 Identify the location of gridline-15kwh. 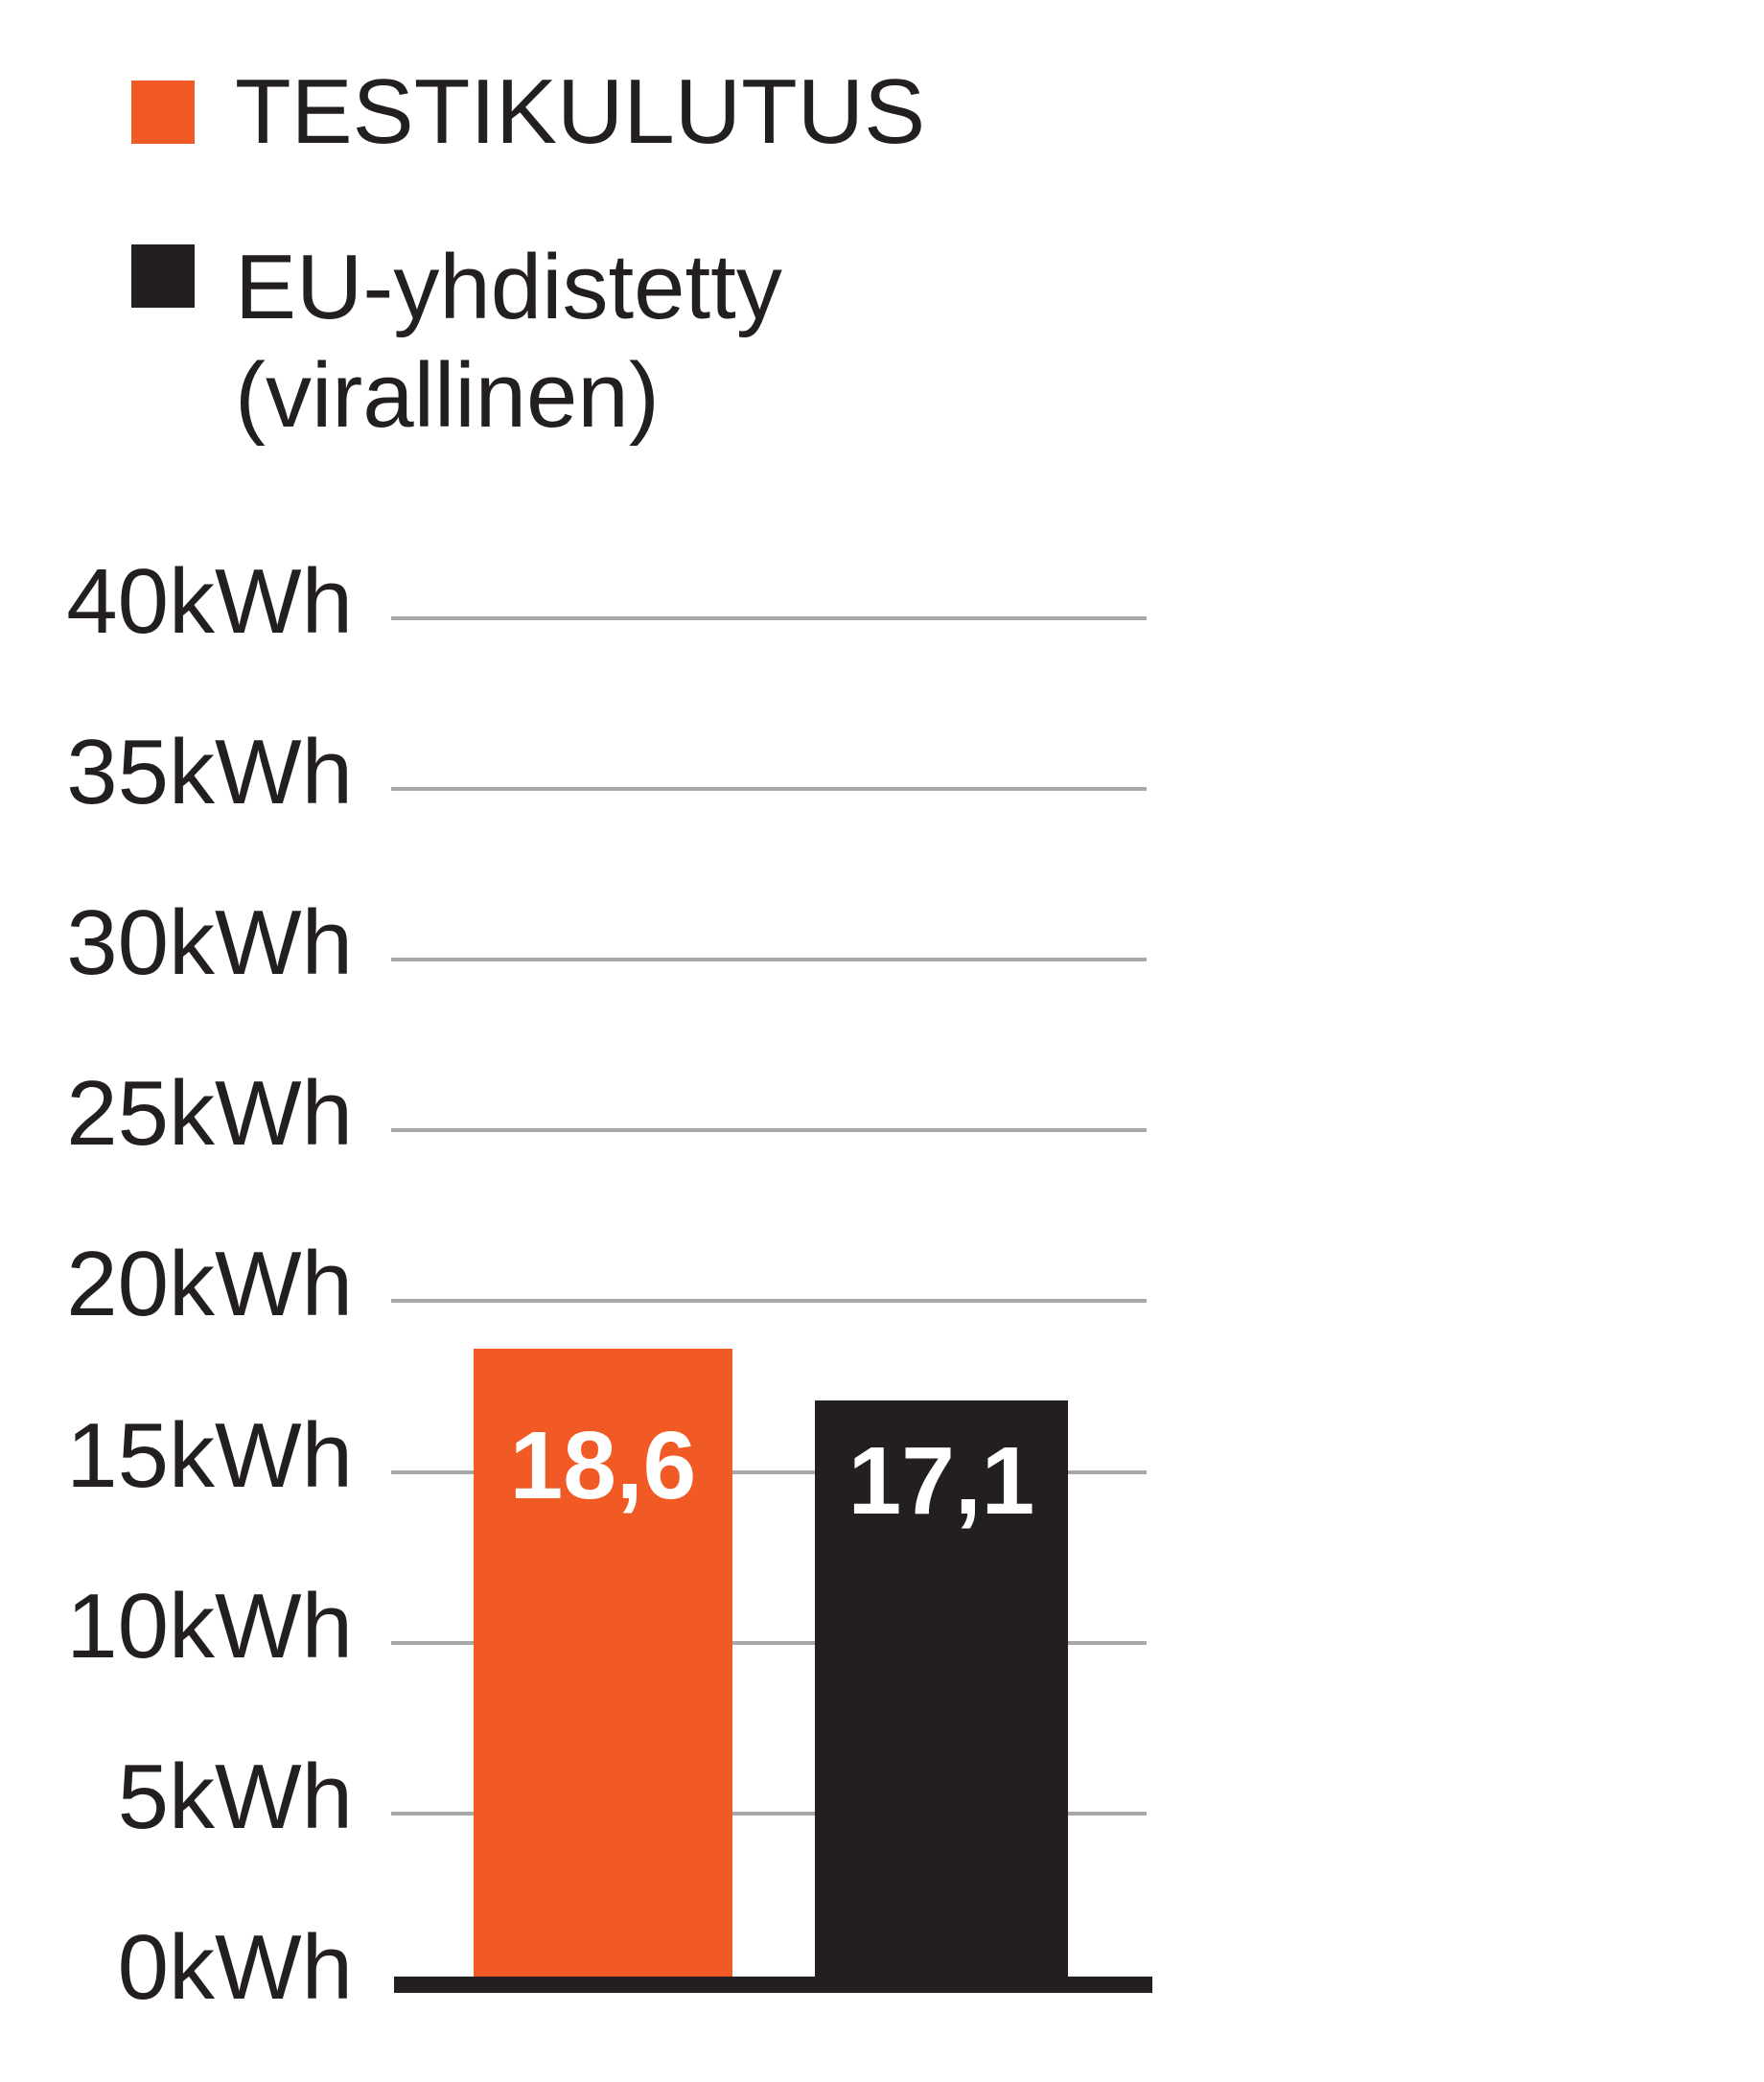
(769, 1472).